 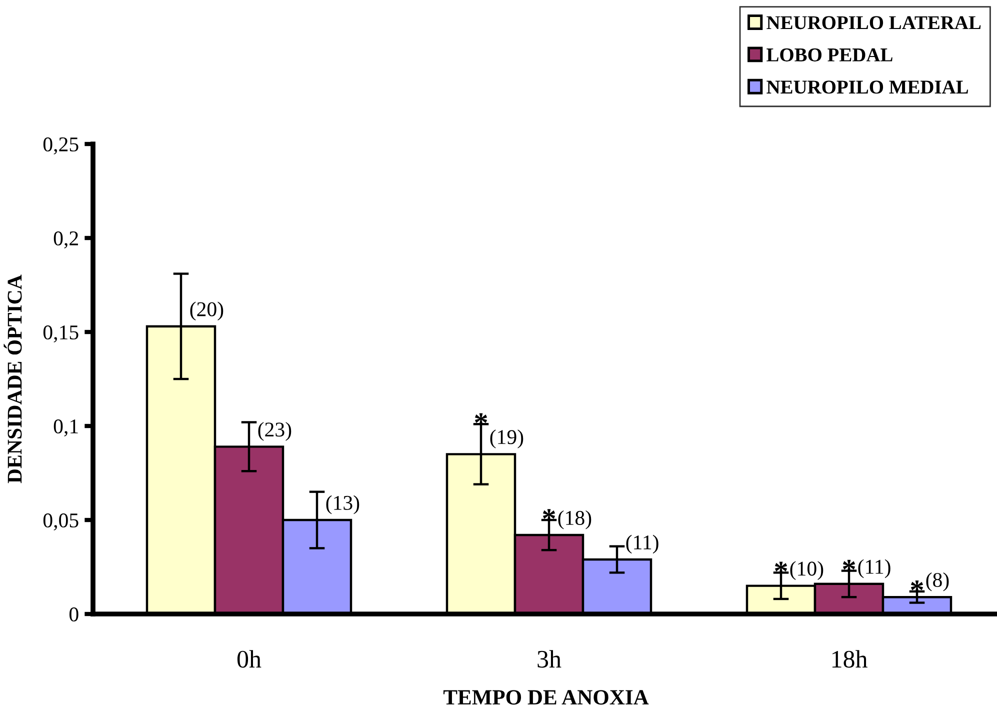 I want to click on x-tick-label: 0h, so click(x=249, y=659).